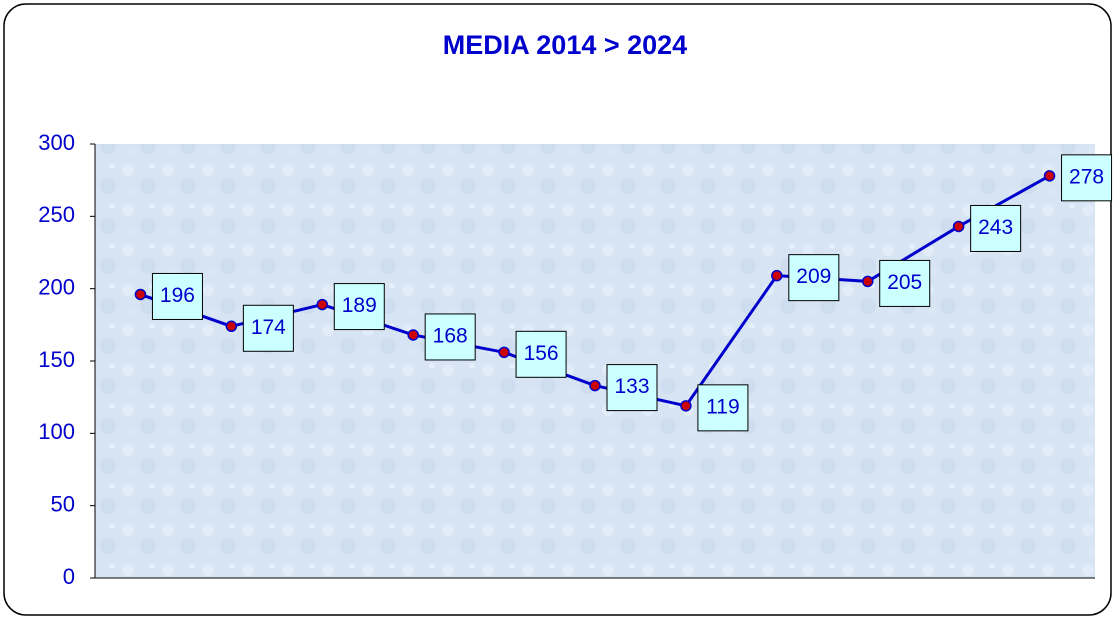  I want to click on y-tick-label: 50, so click(63, 503).